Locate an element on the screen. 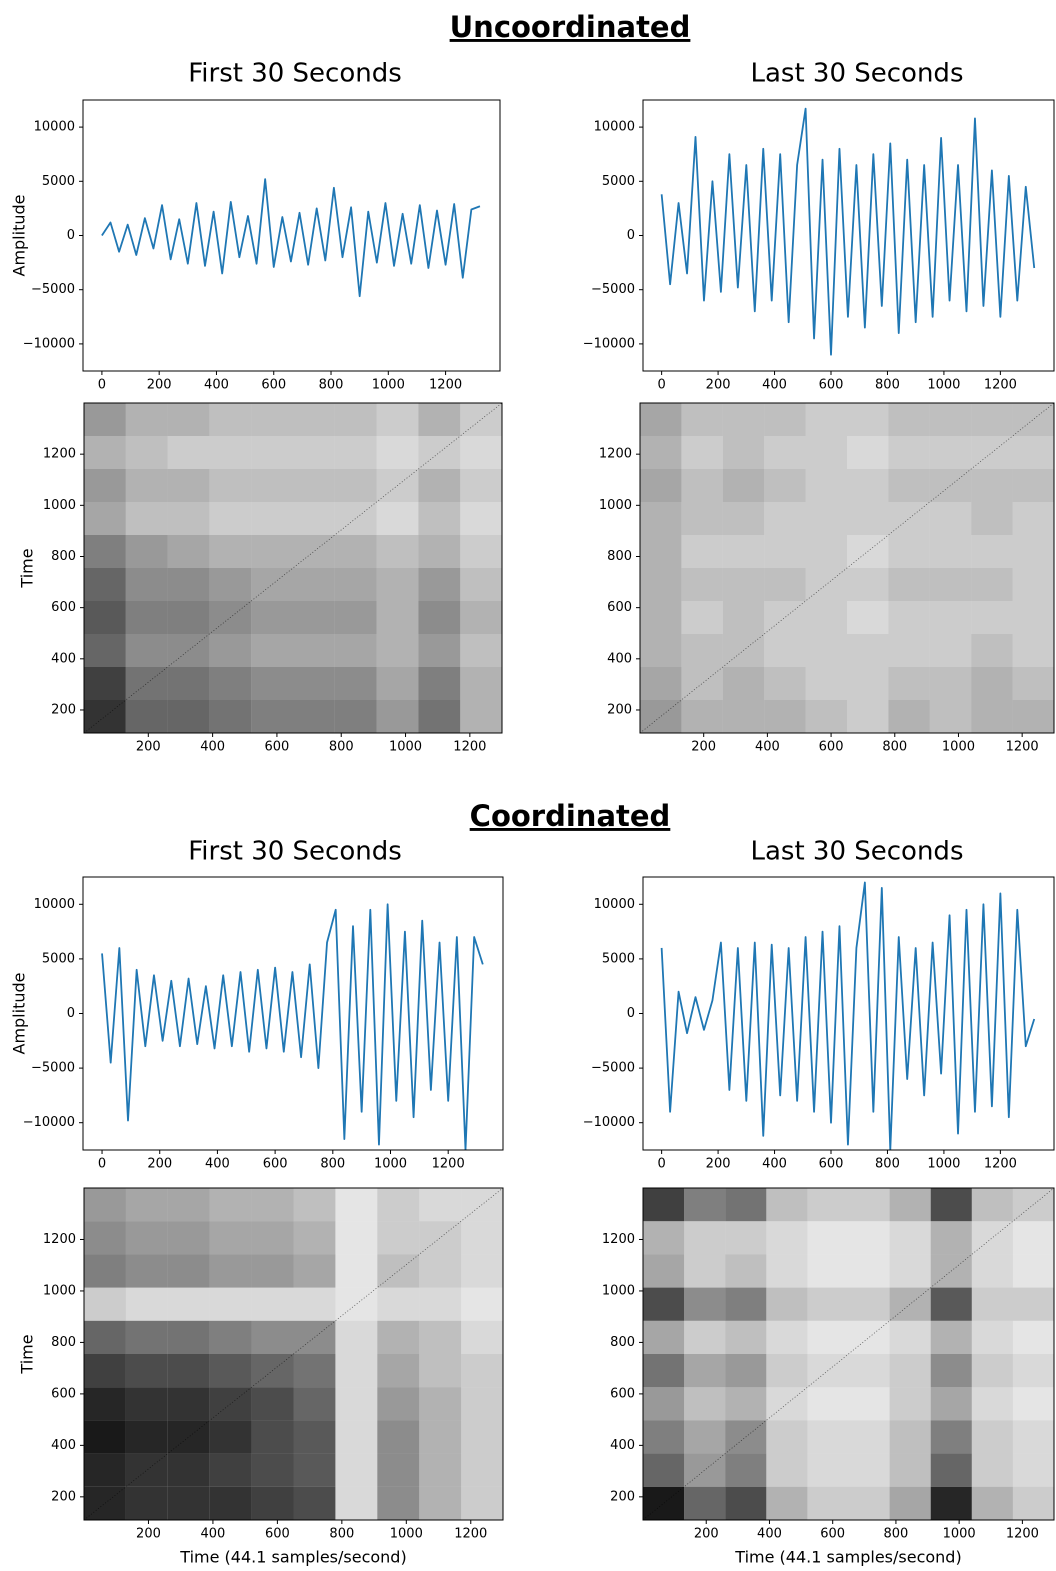 This screenshot has height=1571, width=1056. y-tick-label: −10000 is located at coordinates (609, 1122).